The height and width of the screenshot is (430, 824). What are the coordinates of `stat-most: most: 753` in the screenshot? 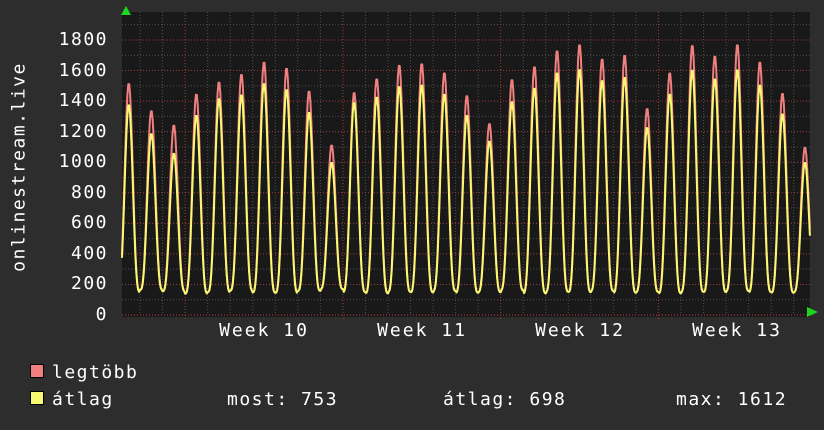 It's located at (283, 399).